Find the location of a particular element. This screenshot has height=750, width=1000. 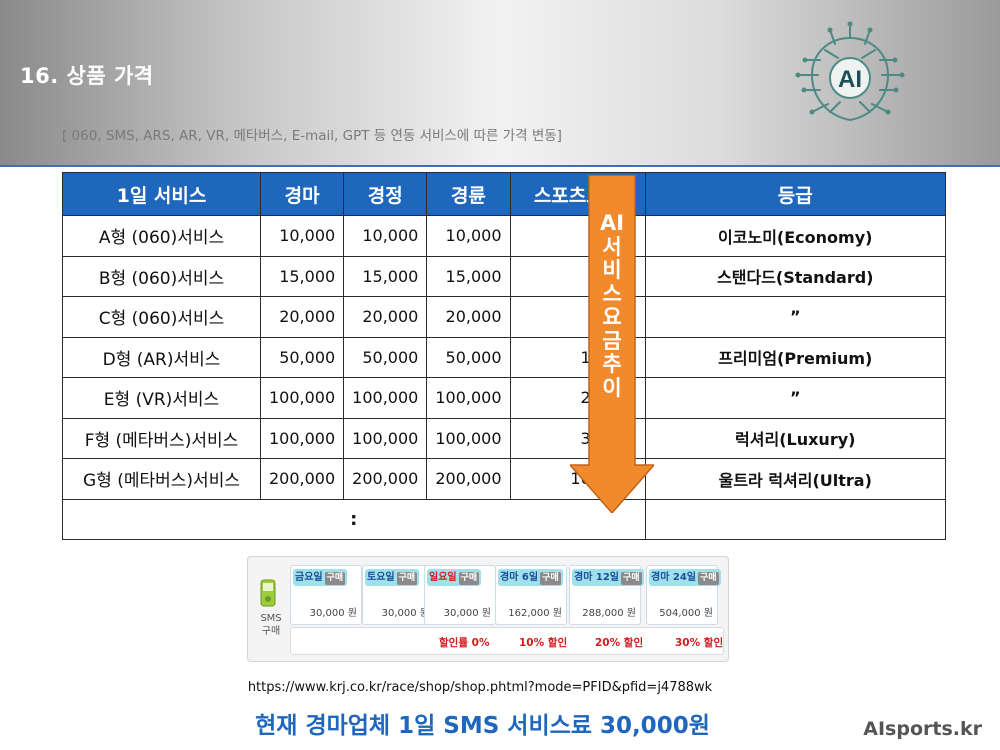

cycle-price-cell: 15,000 is located at coordinates (468, 276).